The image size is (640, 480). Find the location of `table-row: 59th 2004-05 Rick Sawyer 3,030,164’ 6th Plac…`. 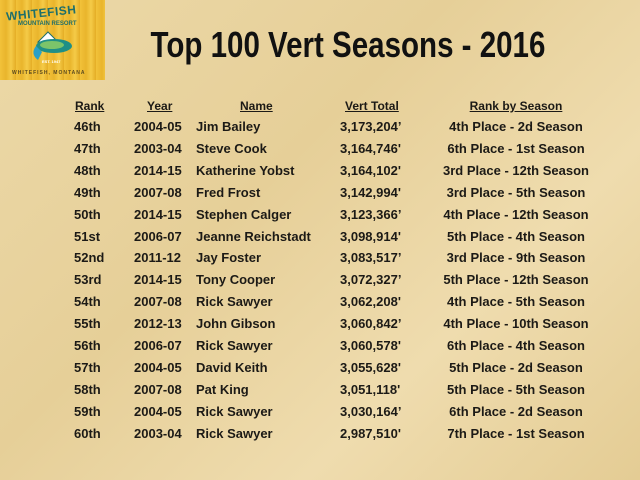

table-row: 59th 2004-05 Rick Sawyer 3,030,164’ 6th Plac… is located at coordinates (320, 414).